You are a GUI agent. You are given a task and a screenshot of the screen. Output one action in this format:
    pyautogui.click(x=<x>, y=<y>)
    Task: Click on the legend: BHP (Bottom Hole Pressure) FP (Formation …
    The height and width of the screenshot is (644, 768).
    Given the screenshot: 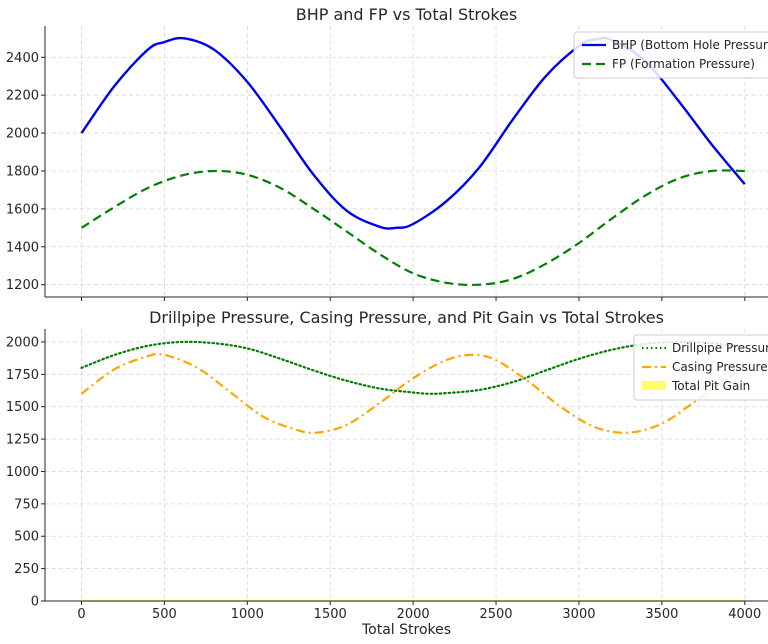 What is the action you would take?
    pyautogui.click(x=670, y=55)
    